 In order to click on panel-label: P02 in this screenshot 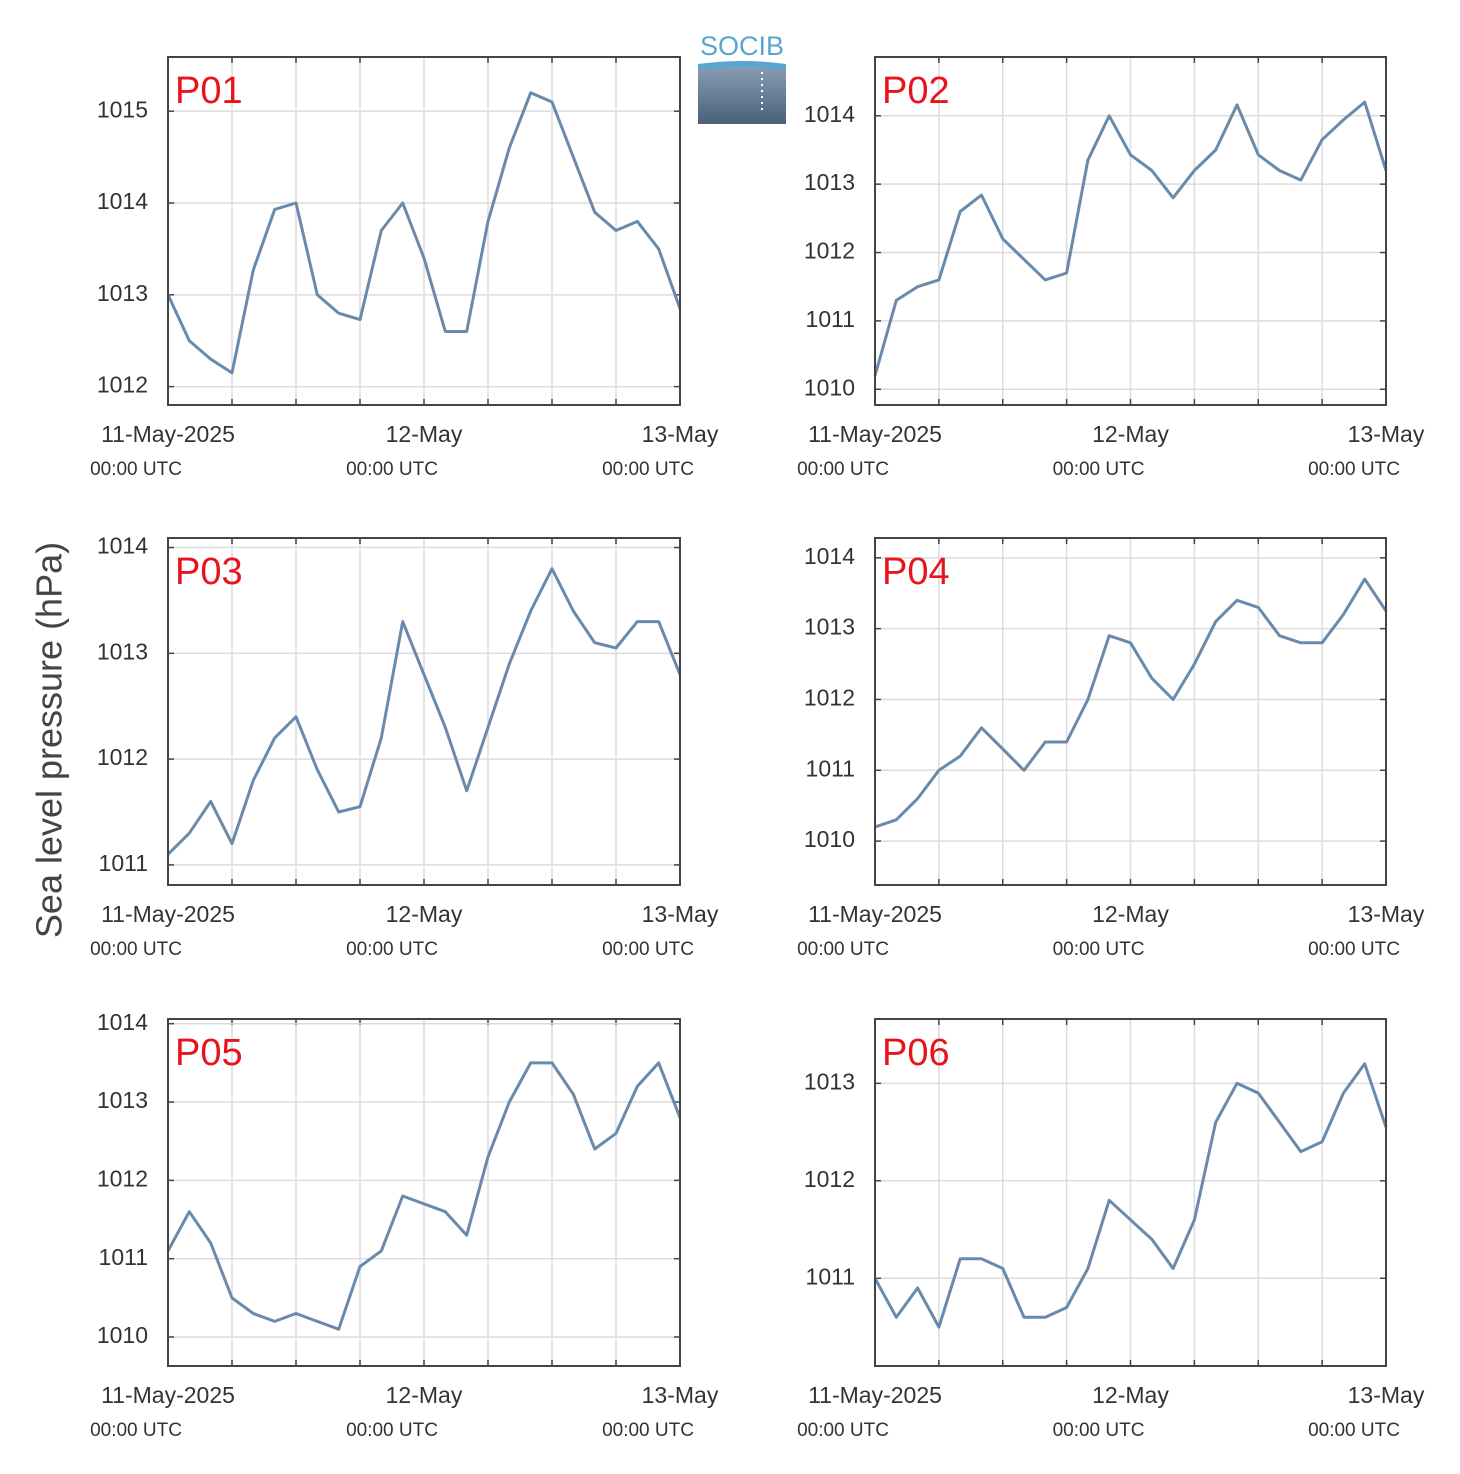, I will do `click(916, 91)`.